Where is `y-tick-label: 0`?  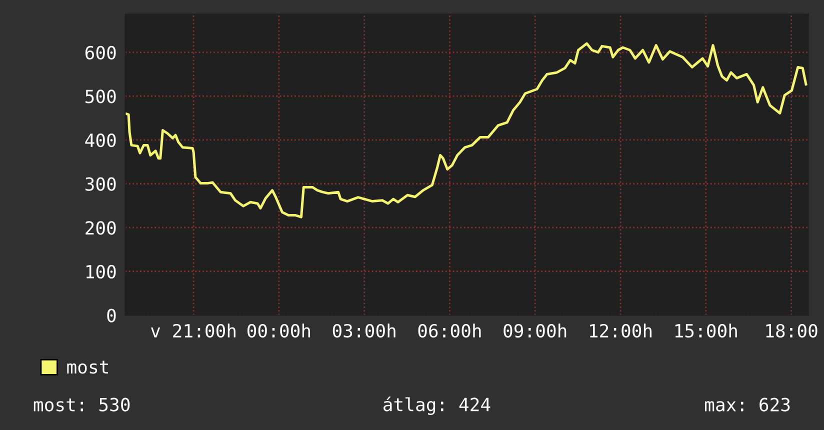 y-tick-label: 0 is located at coordinates (111, 315).